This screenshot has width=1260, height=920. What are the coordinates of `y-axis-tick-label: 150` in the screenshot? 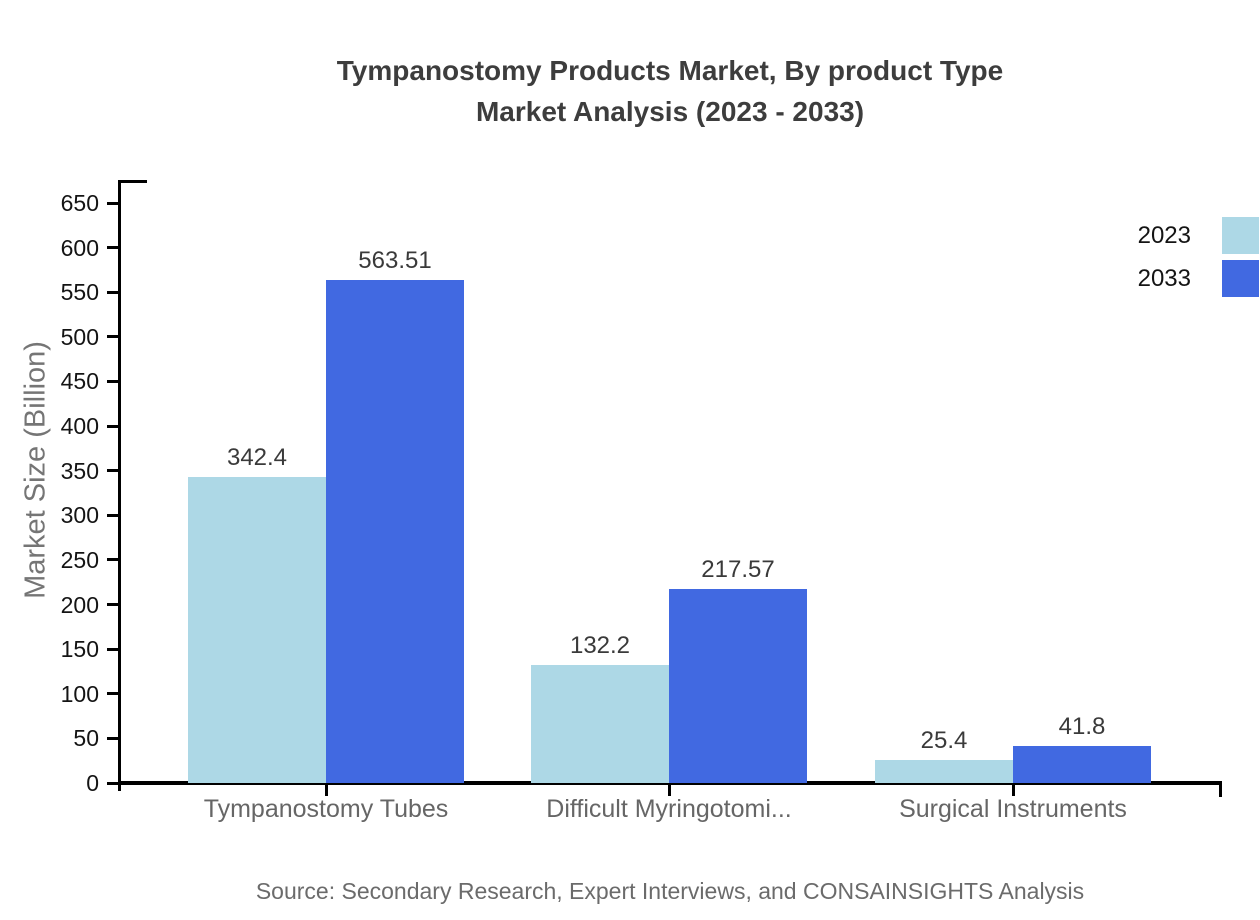 It's located at (79, 649).